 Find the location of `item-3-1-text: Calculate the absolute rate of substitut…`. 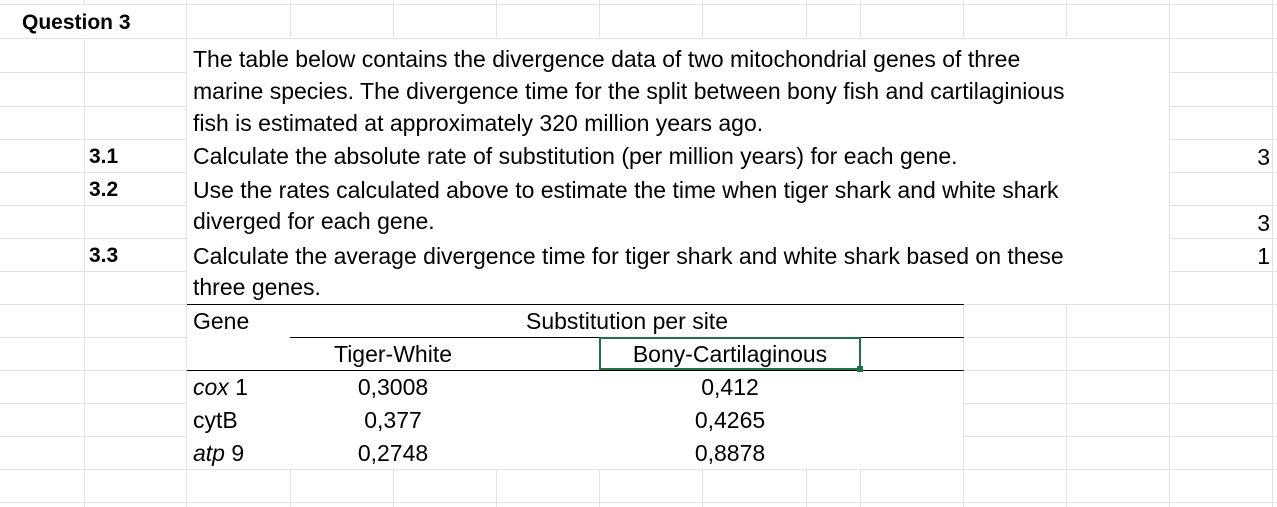

item-3-1-text: Calculate the absolute rate of substitut… is located at coordinates (575, 156).